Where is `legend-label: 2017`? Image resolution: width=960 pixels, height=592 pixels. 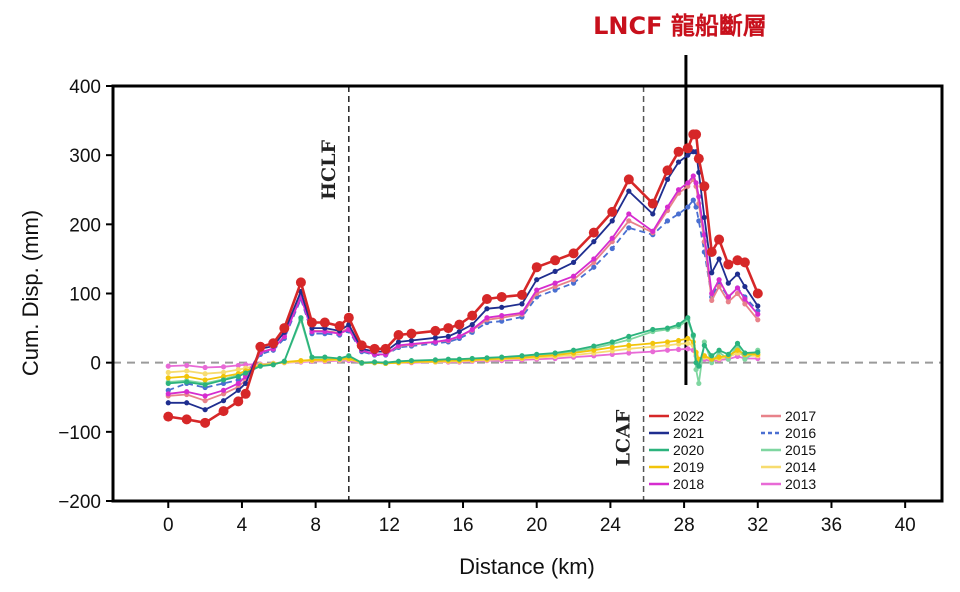 legend-label: 2017 is located at coordinates (800, 416).